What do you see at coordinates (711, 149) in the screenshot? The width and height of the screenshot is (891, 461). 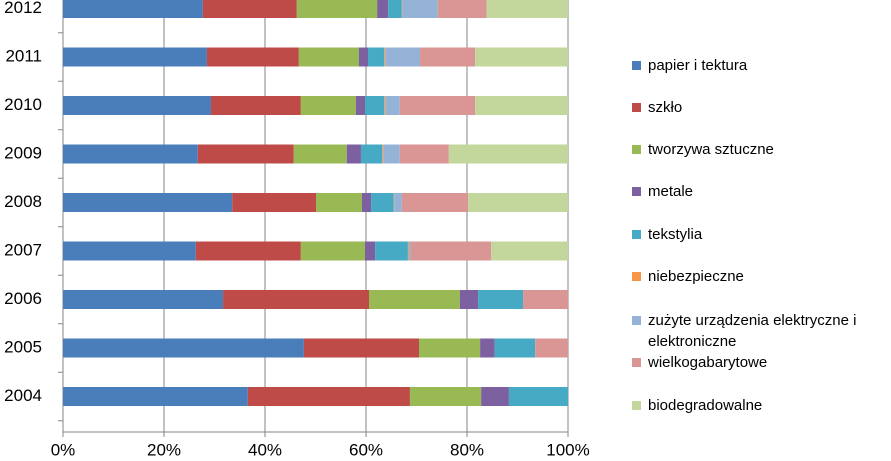 I see `legend-label: tworzywa sztuczne` at bounding box center [711, 149].